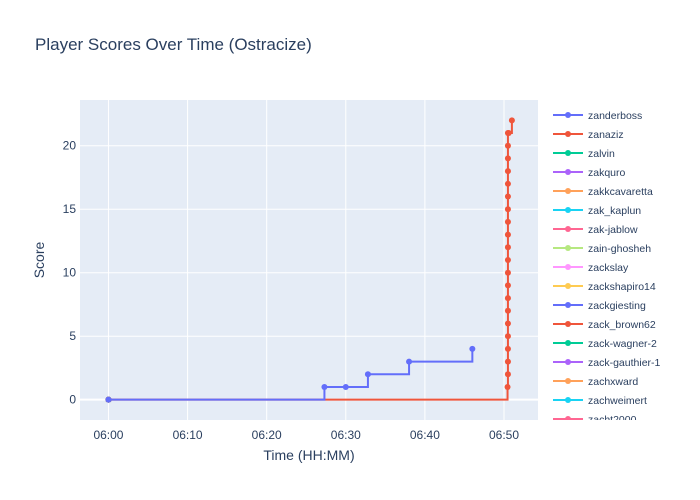 The image size is (700, 500). Describe the element at coordinates (617, 306) in the screenshot. I see `legend-label: zackgiesting` at that location.